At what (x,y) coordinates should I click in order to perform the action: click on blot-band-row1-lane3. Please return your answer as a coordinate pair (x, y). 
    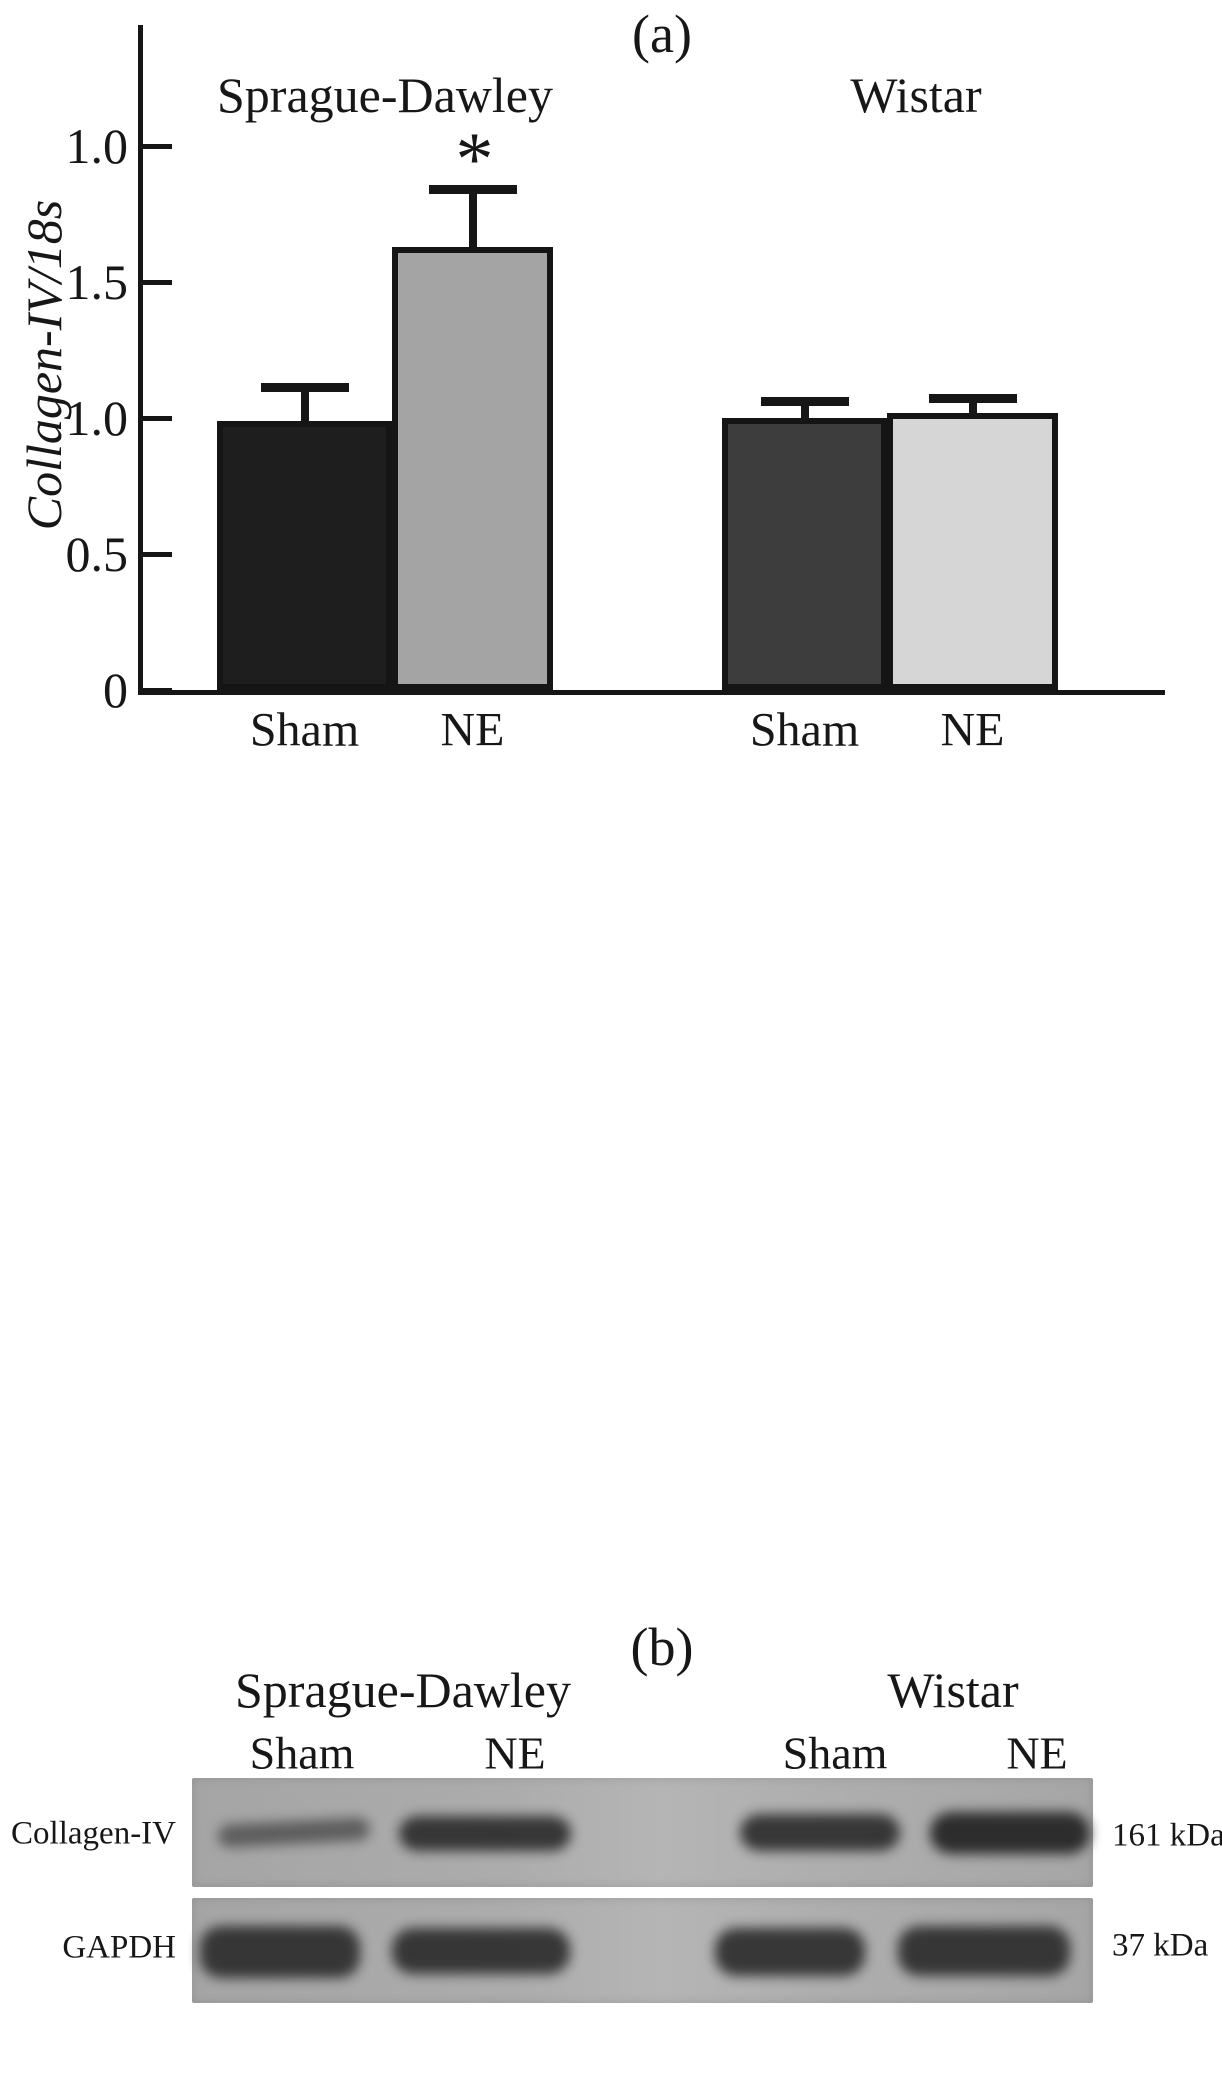
    Looking at the image, I should click on (984, 1951).